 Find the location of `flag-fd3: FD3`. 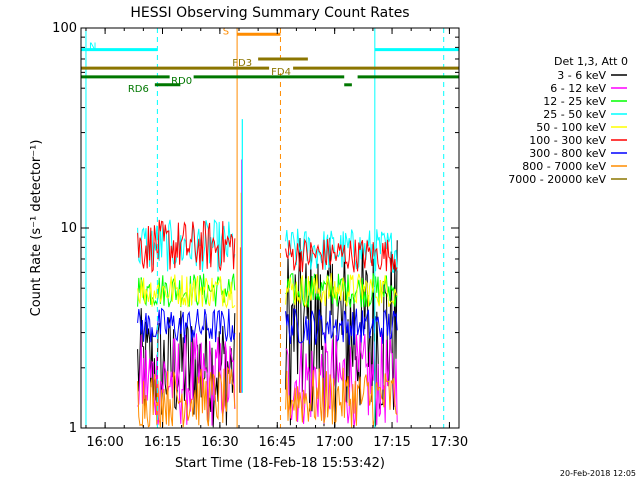

flag-fd3: FD3 is located at coordinates (270, 63).